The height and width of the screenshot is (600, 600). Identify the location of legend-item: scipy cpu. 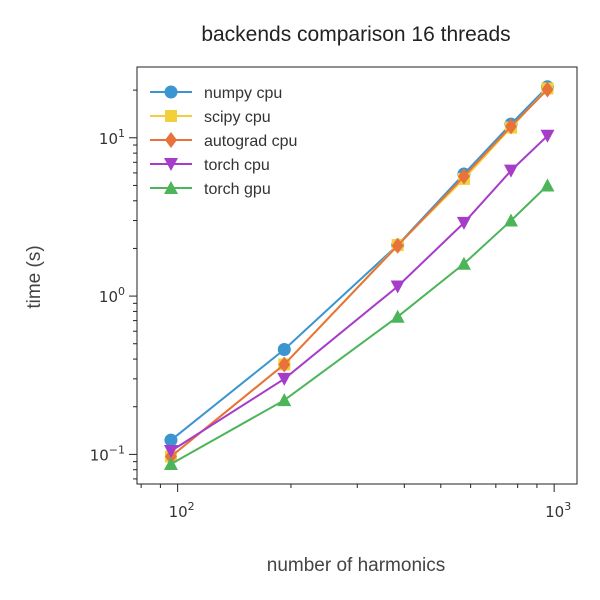
(210, 117).